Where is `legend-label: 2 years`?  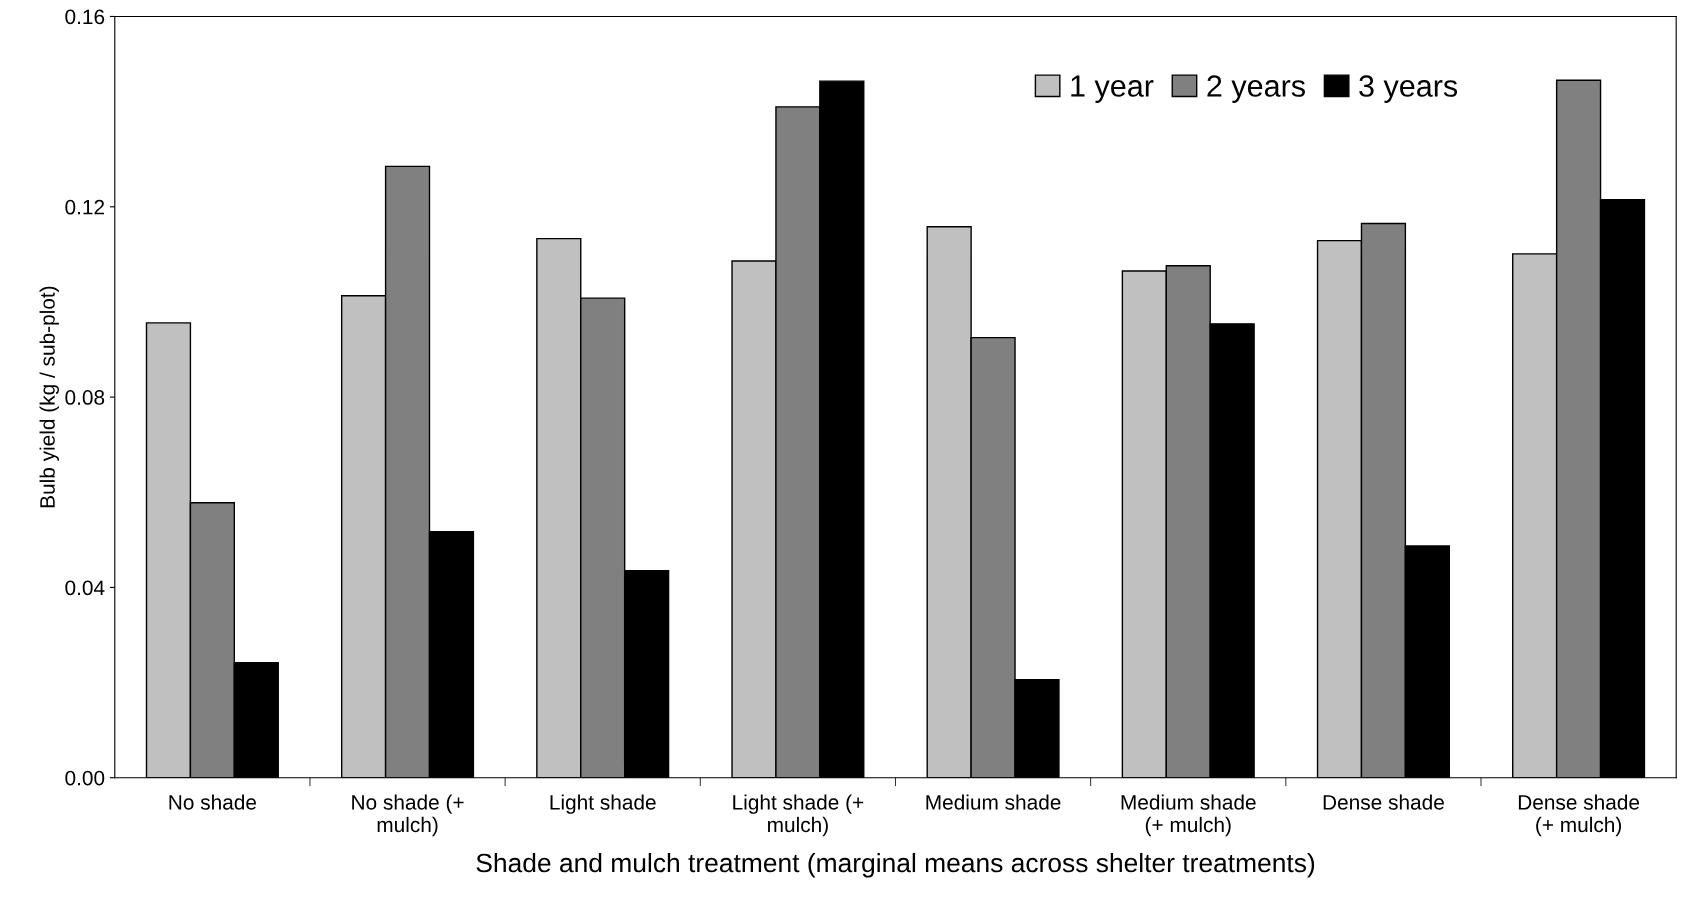 legend-label: 2 years is located at coordinates (1256, 89).